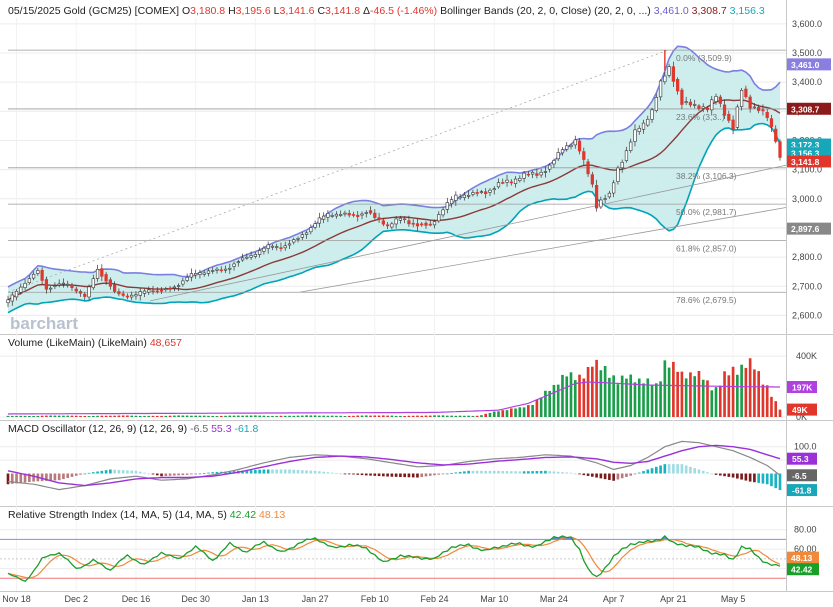 This screenshot has height=607, width=833. I want to click on header-h-label: H, so click(232, 11).